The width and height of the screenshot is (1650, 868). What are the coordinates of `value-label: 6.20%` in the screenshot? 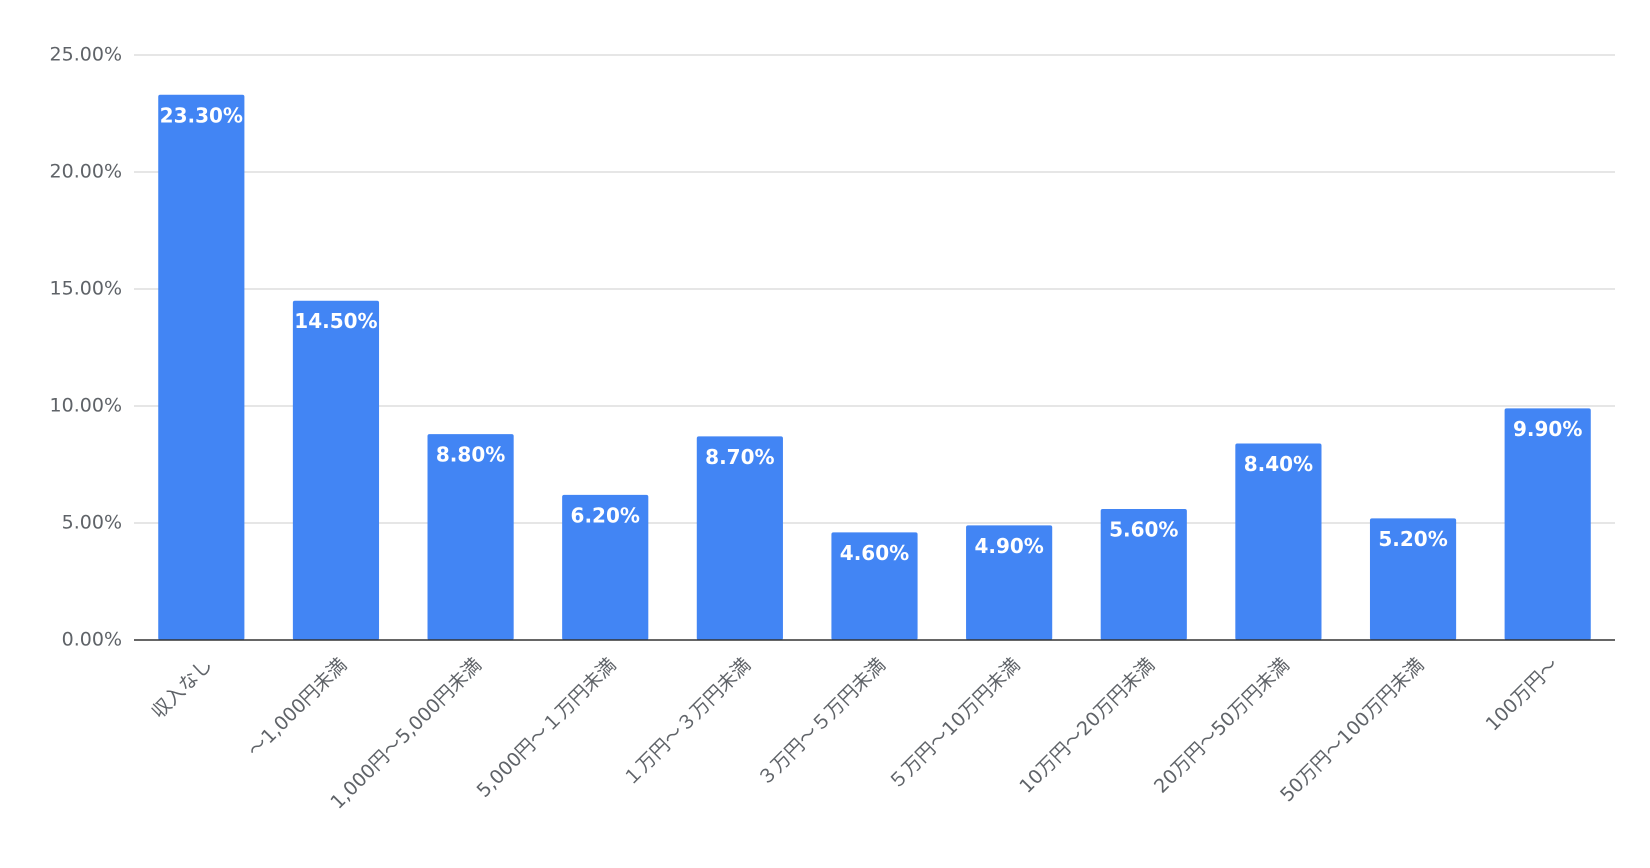 It's located at (605, 515).